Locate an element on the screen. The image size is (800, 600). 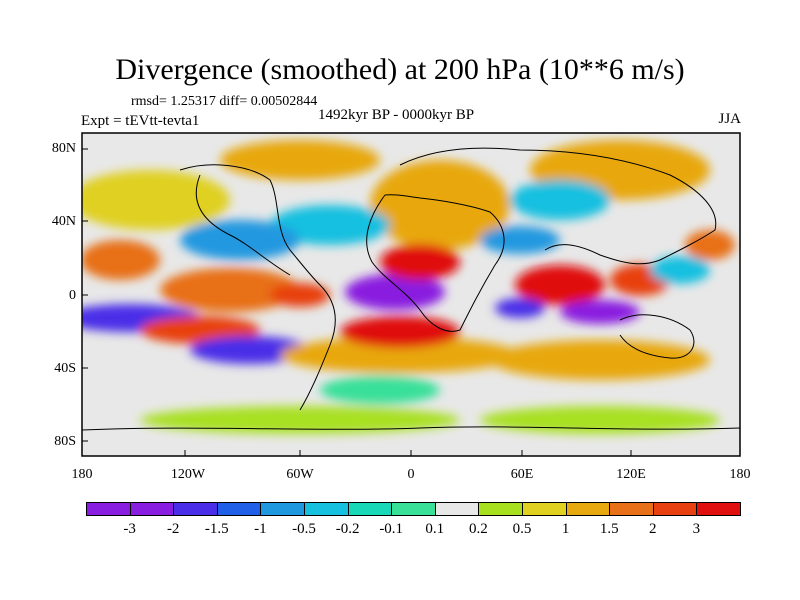
lon-label-0: 0 is located at coordinates (411, 474).